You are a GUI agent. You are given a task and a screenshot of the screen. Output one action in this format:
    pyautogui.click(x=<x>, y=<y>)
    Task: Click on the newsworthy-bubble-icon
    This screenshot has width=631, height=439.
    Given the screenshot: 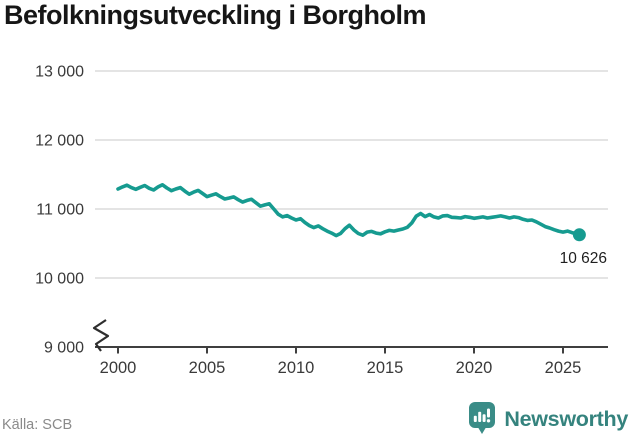 What is the action you would take?
    pyautogui.click(x=482, y=418)
    